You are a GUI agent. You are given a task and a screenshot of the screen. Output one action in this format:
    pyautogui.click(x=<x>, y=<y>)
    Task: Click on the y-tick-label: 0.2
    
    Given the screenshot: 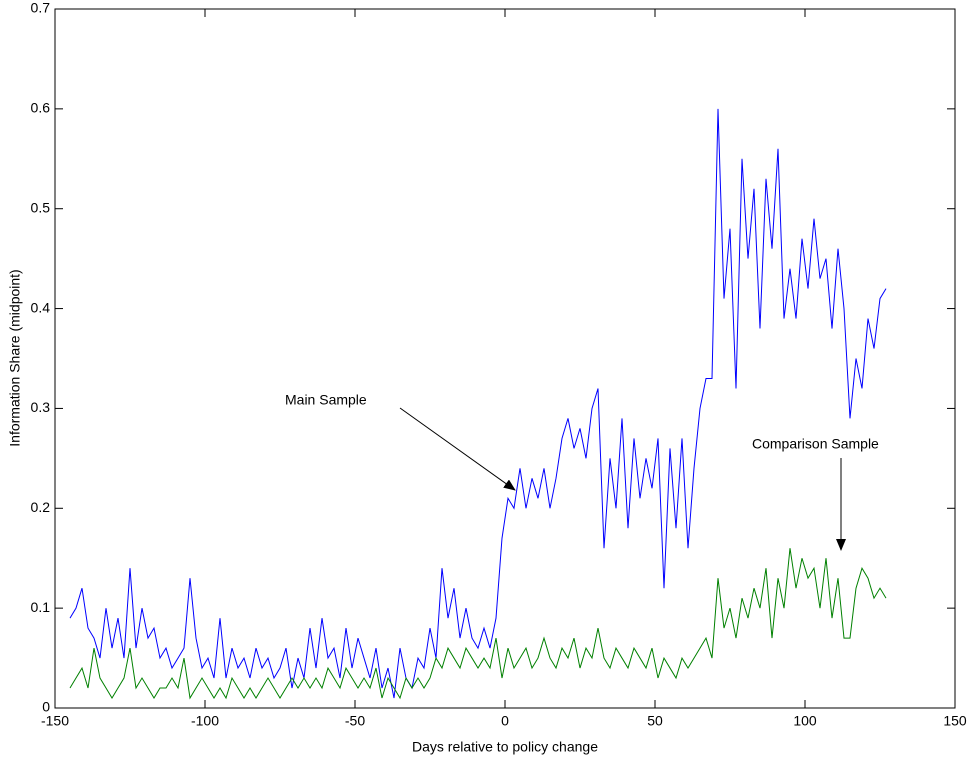 What is the action you would take?
    pyautogui.click(x=41, y=507)
    